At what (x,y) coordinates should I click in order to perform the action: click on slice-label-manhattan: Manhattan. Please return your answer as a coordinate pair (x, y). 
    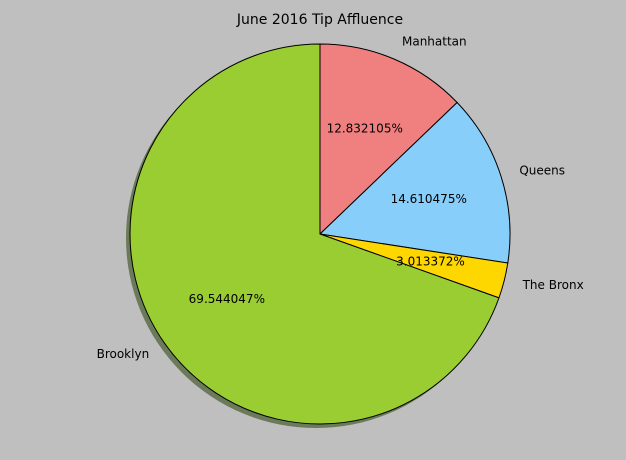
    Looking at the image, I should click on (434, 41).